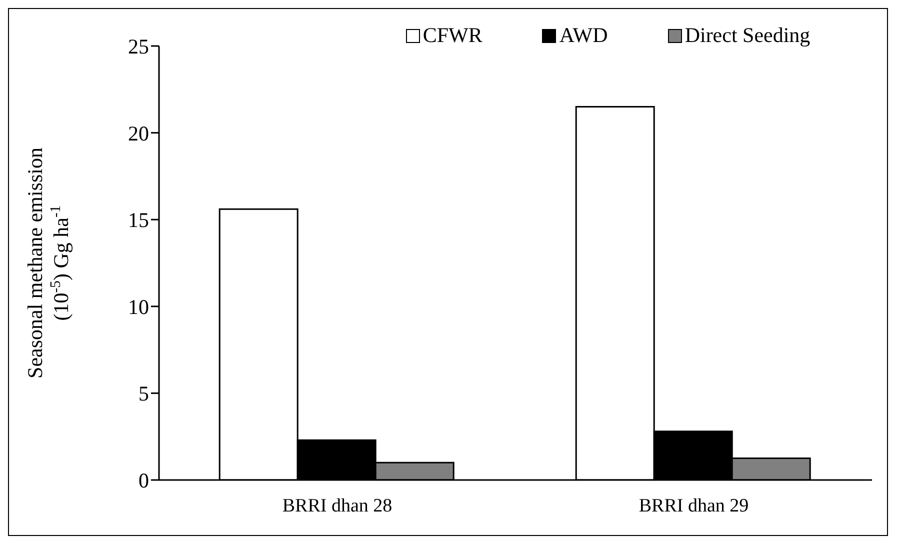 Image resolution: width=901 pixels, height=549 pixels. Describe the element at coordinates (143, 480) in the screenshot. I see `y-tick-label: 0` at that location.